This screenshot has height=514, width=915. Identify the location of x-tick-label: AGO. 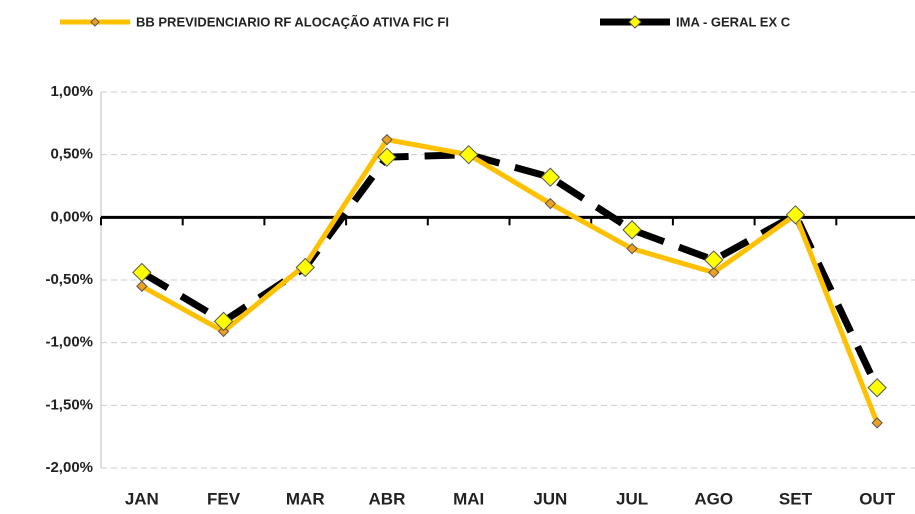
(713, 498).